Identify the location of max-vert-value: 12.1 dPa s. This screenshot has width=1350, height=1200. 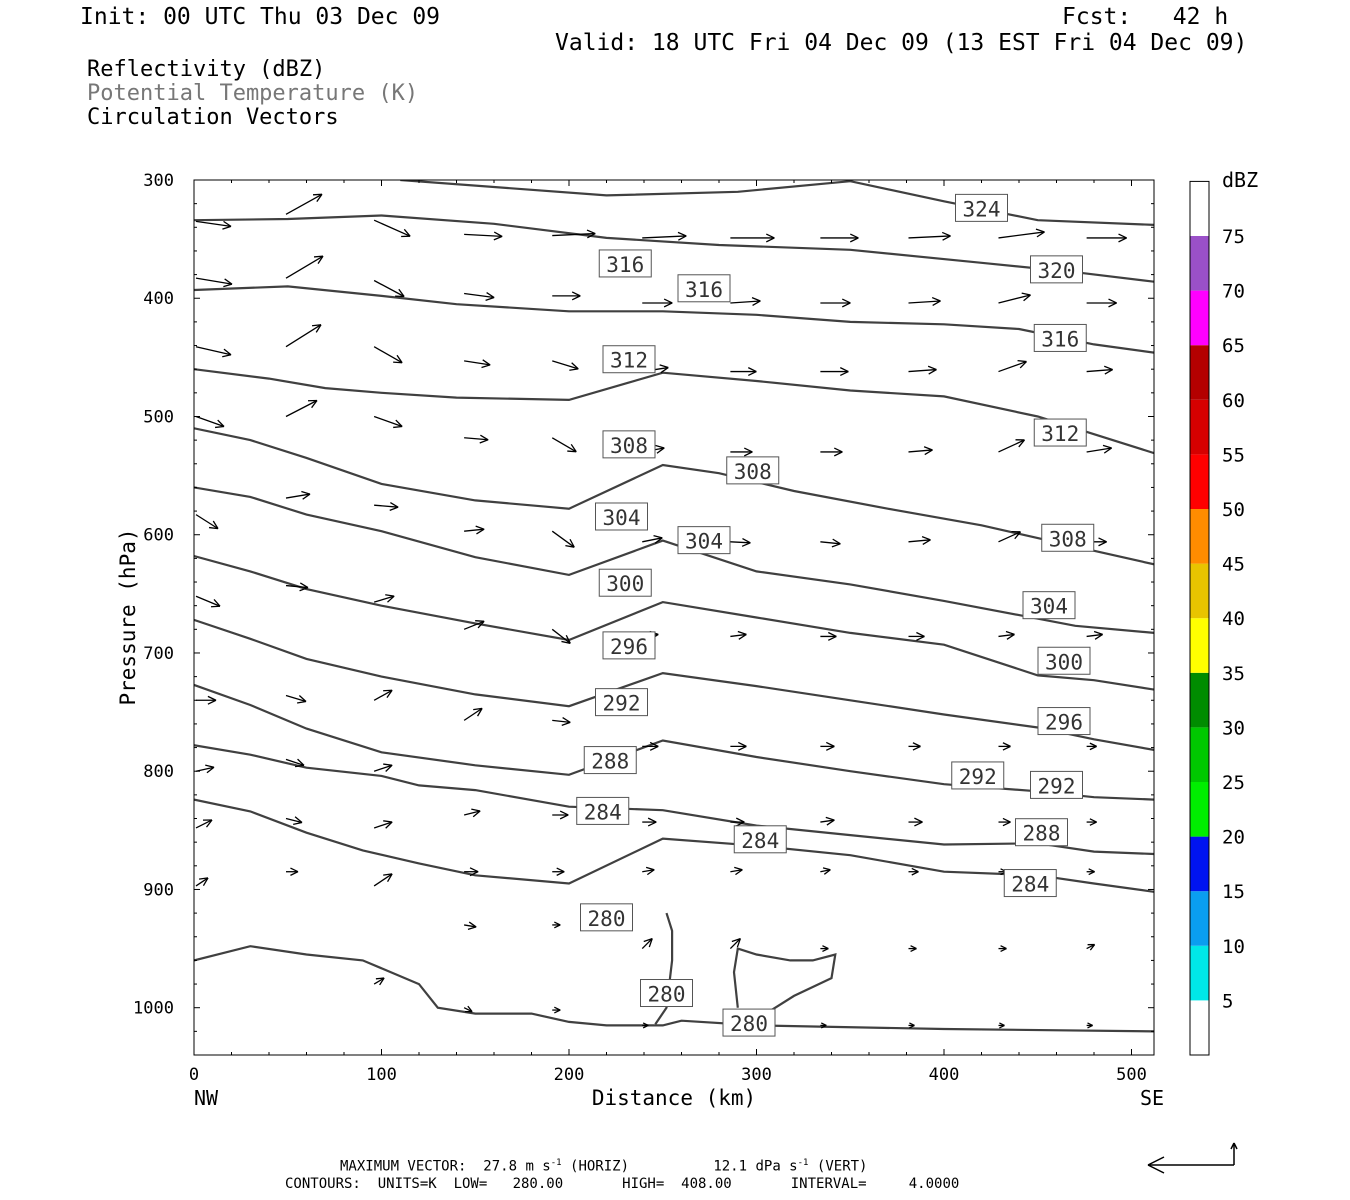
(755, 1166).